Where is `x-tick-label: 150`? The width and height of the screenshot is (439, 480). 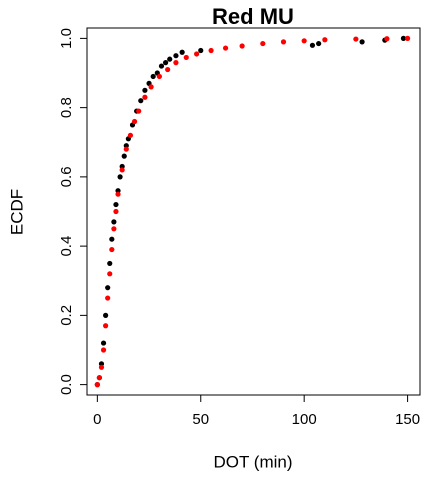
x-tick-label: 150 is located at coordinates (407, 419).